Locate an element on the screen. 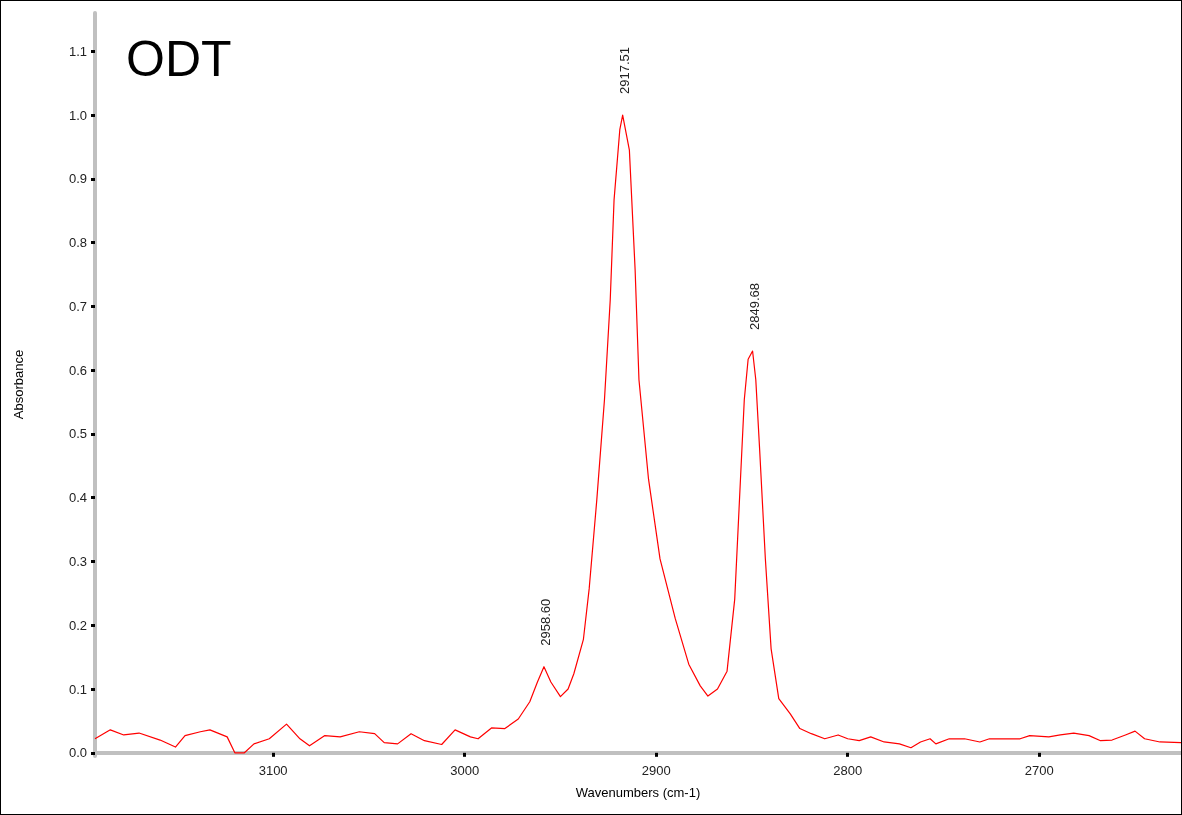  x-tick-label: 2900 is located at coordinates (656, 770).